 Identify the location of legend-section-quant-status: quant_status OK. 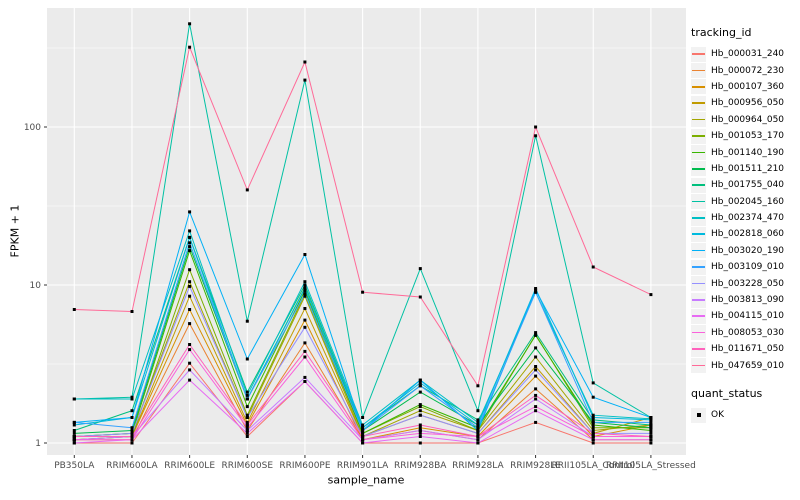
(745, 405).